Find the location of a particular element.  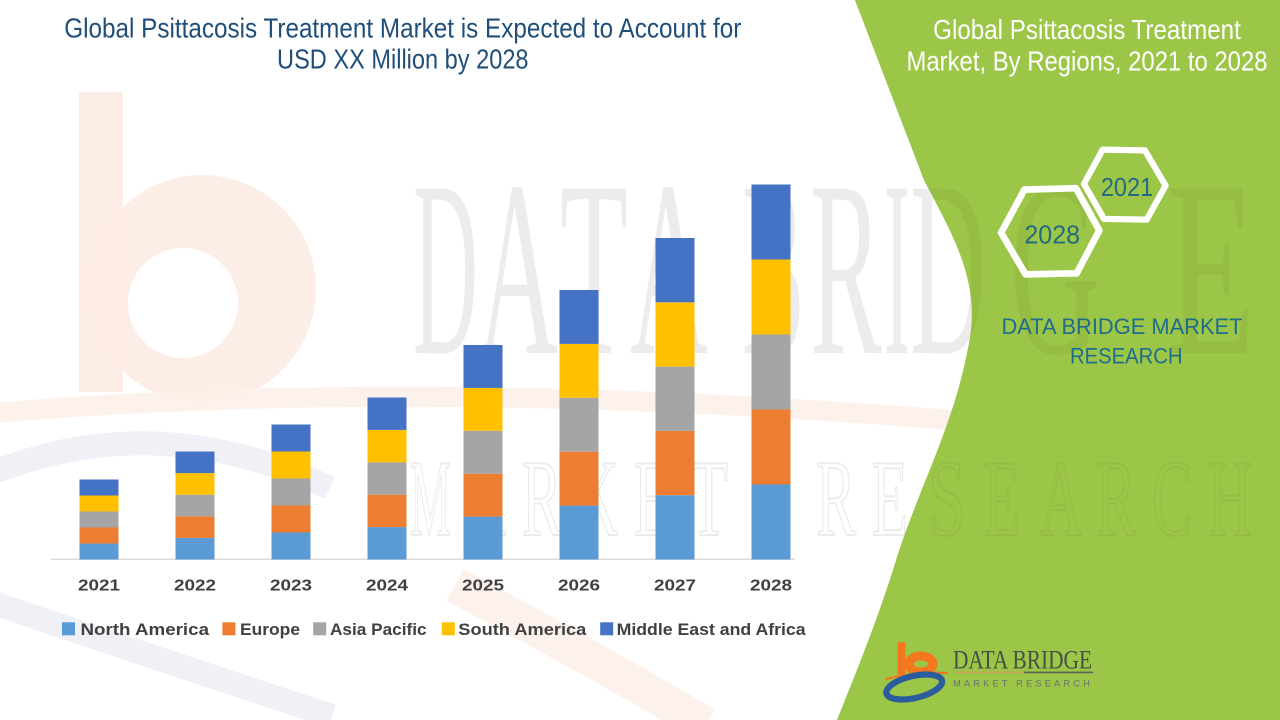

svg-text: MARKET RESEARCH is located at coordinates (1023, 683).